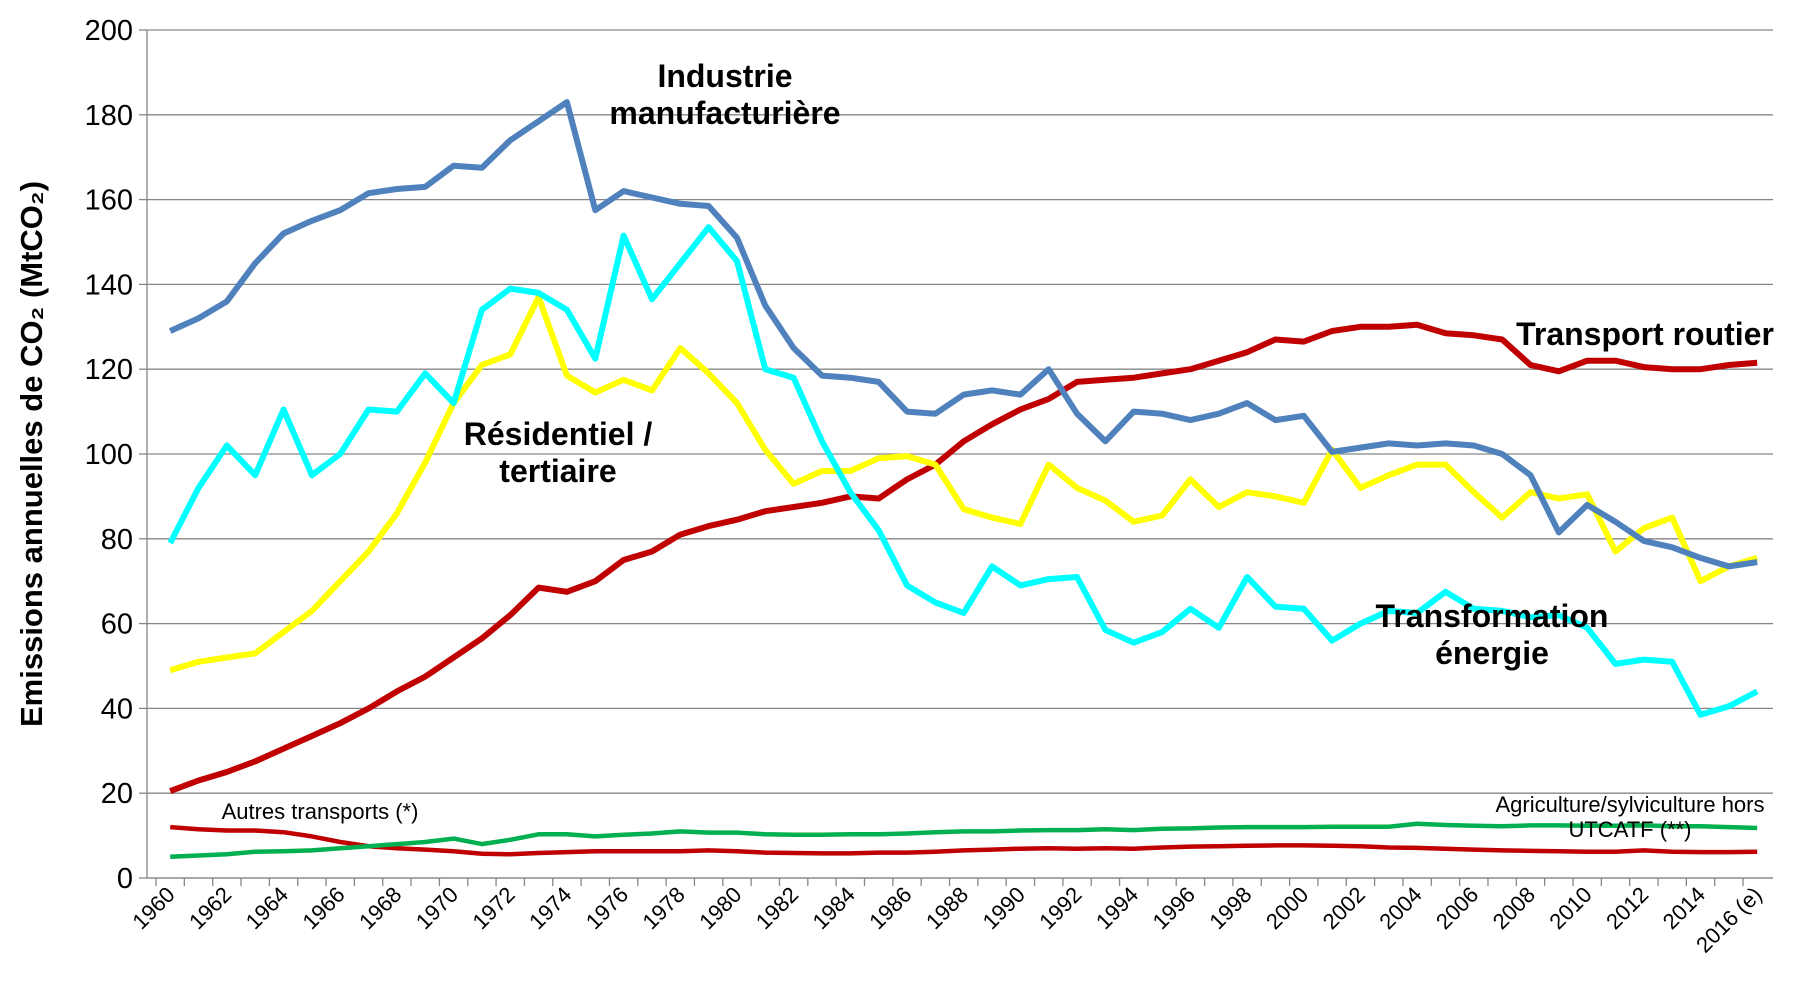  Describe the element at coordinates (109, 31) in the screenshot. I see `y-tick-label: 200` at that location.